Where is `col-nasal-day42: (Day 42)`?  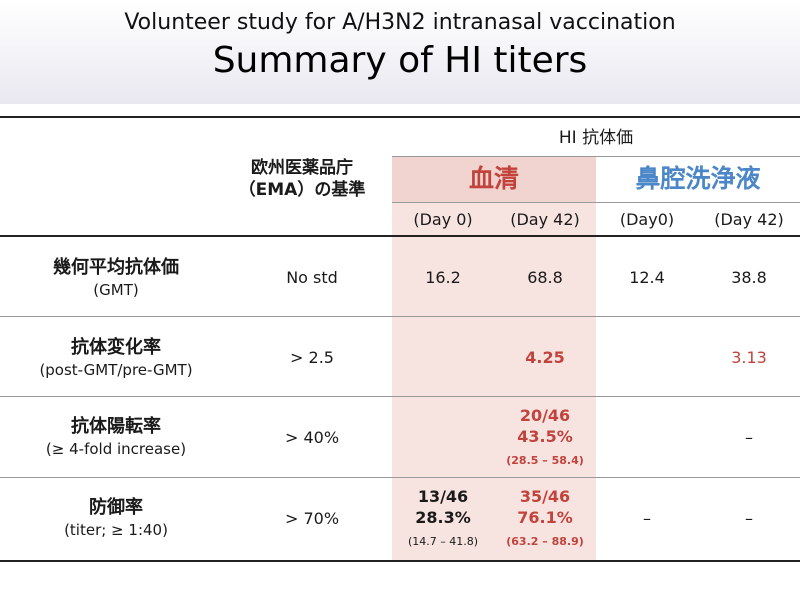 col-nasal-day42: (Day 42) is located at coordinates (749, 219).